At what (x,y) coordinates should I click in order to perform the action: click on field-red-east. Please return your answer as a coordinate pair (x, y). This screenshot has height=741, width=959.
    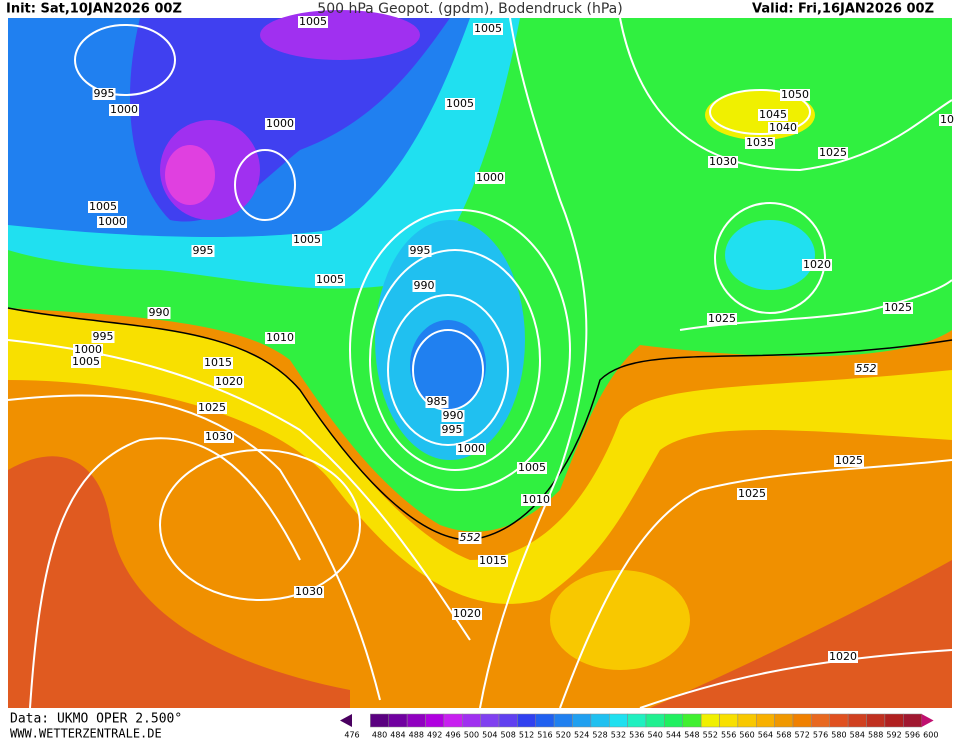
    Looking at the image, I should click on (801, 634).